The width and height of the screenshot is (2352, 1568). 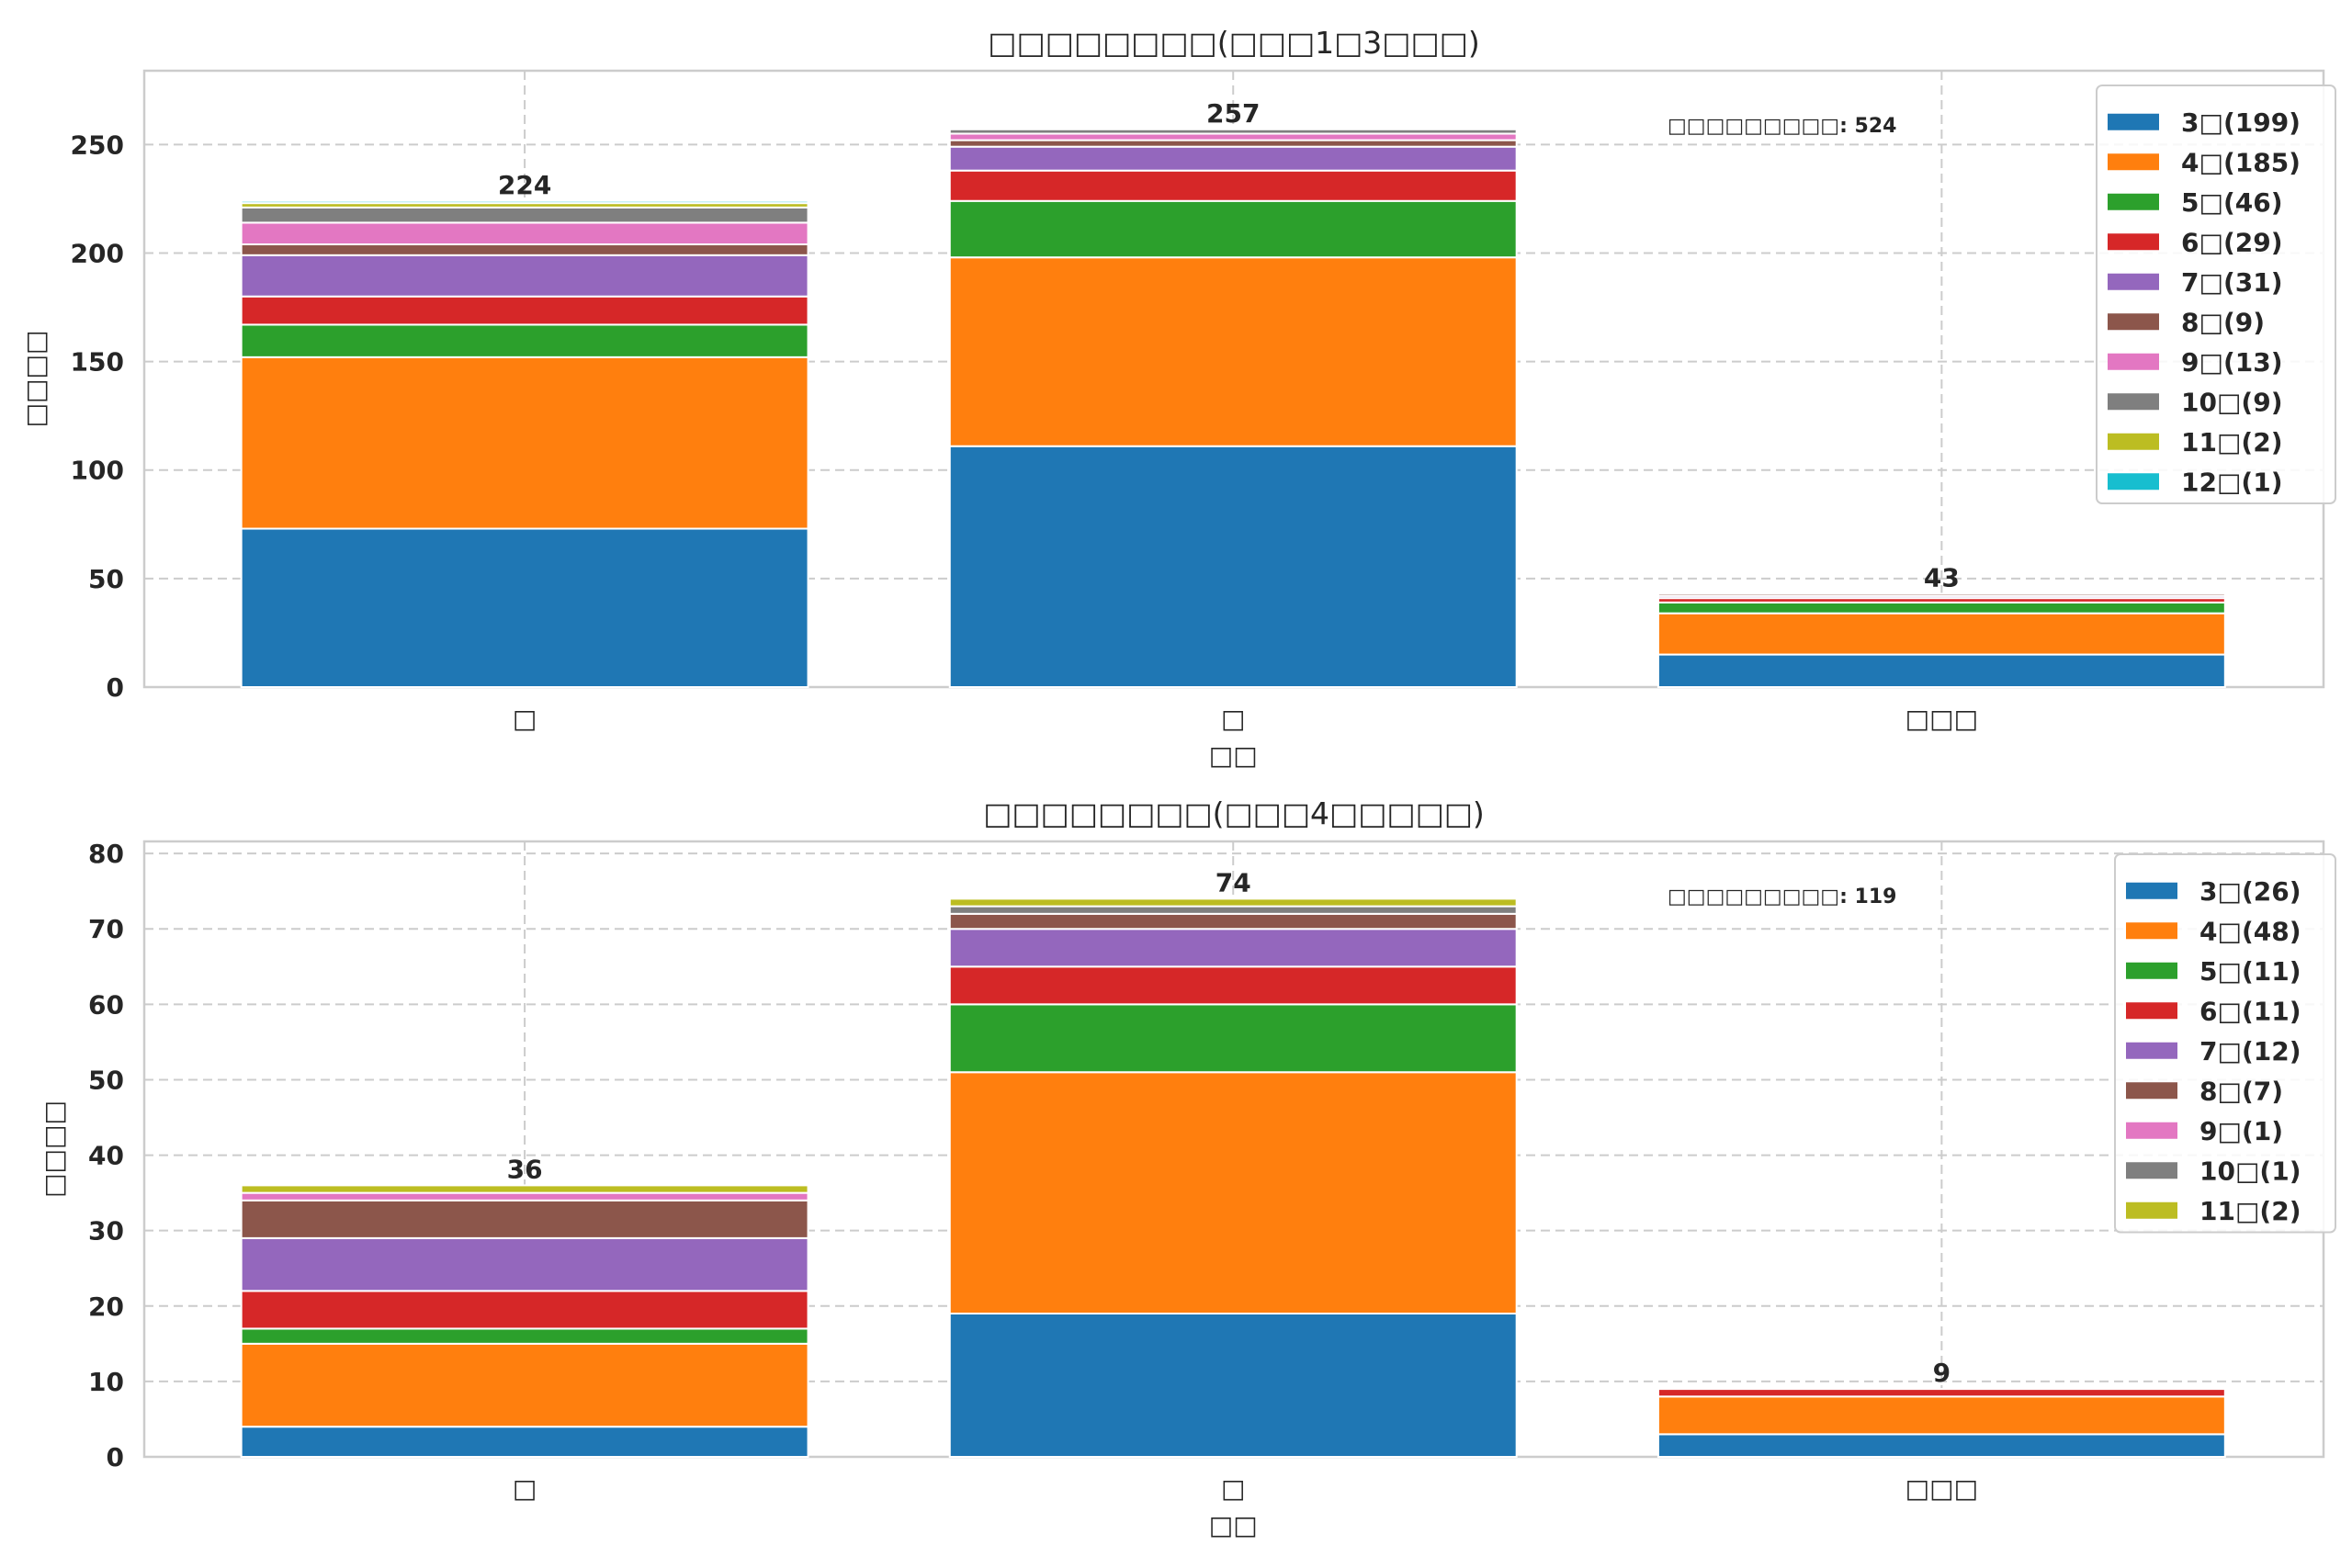 I want to click on total-annotation: □□□□□□□□□: 119, so click(x=1782, y=897).